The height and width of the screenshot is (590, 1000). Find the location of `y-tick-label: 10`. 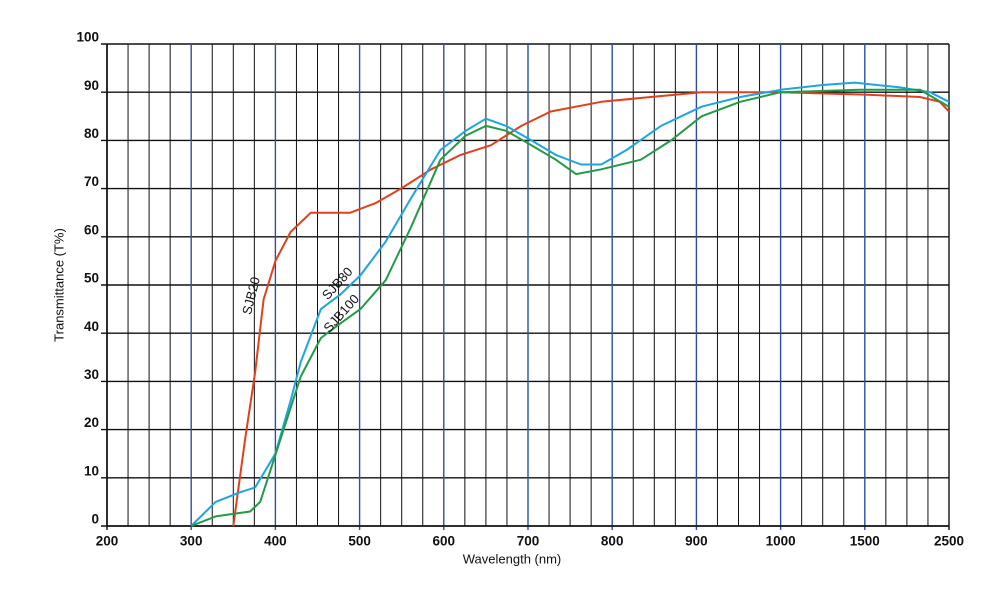

y-tick-label: 10 is located at coordinates (91, 470).